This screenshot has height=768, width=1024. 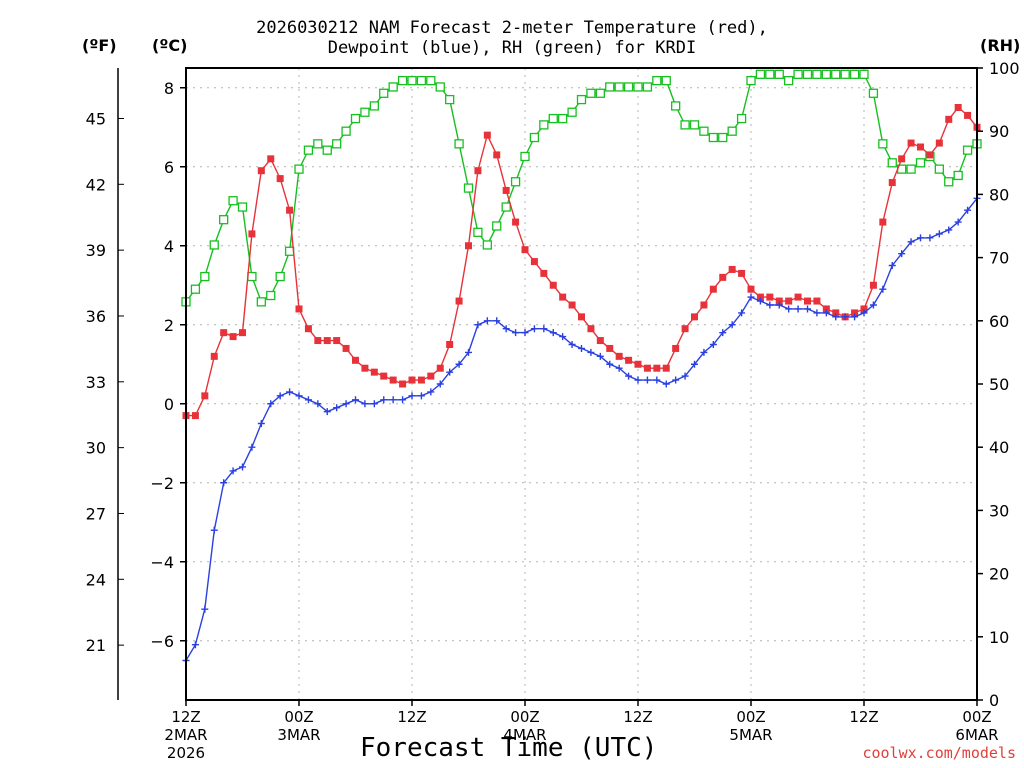 I want to click on rh-tick-label: 20, so click(x=999, y=574).